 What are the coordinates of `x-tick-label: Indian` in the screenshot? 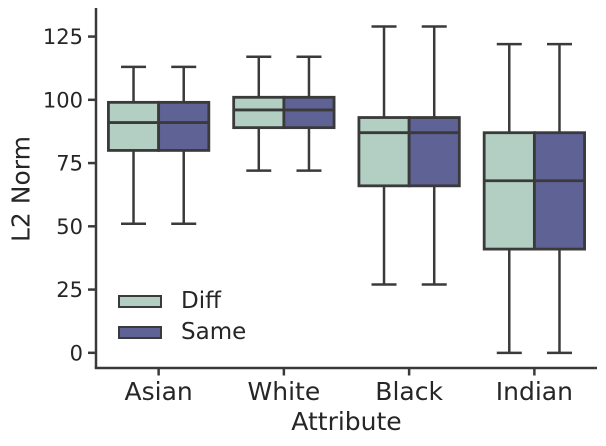 It's located at (534, 391).